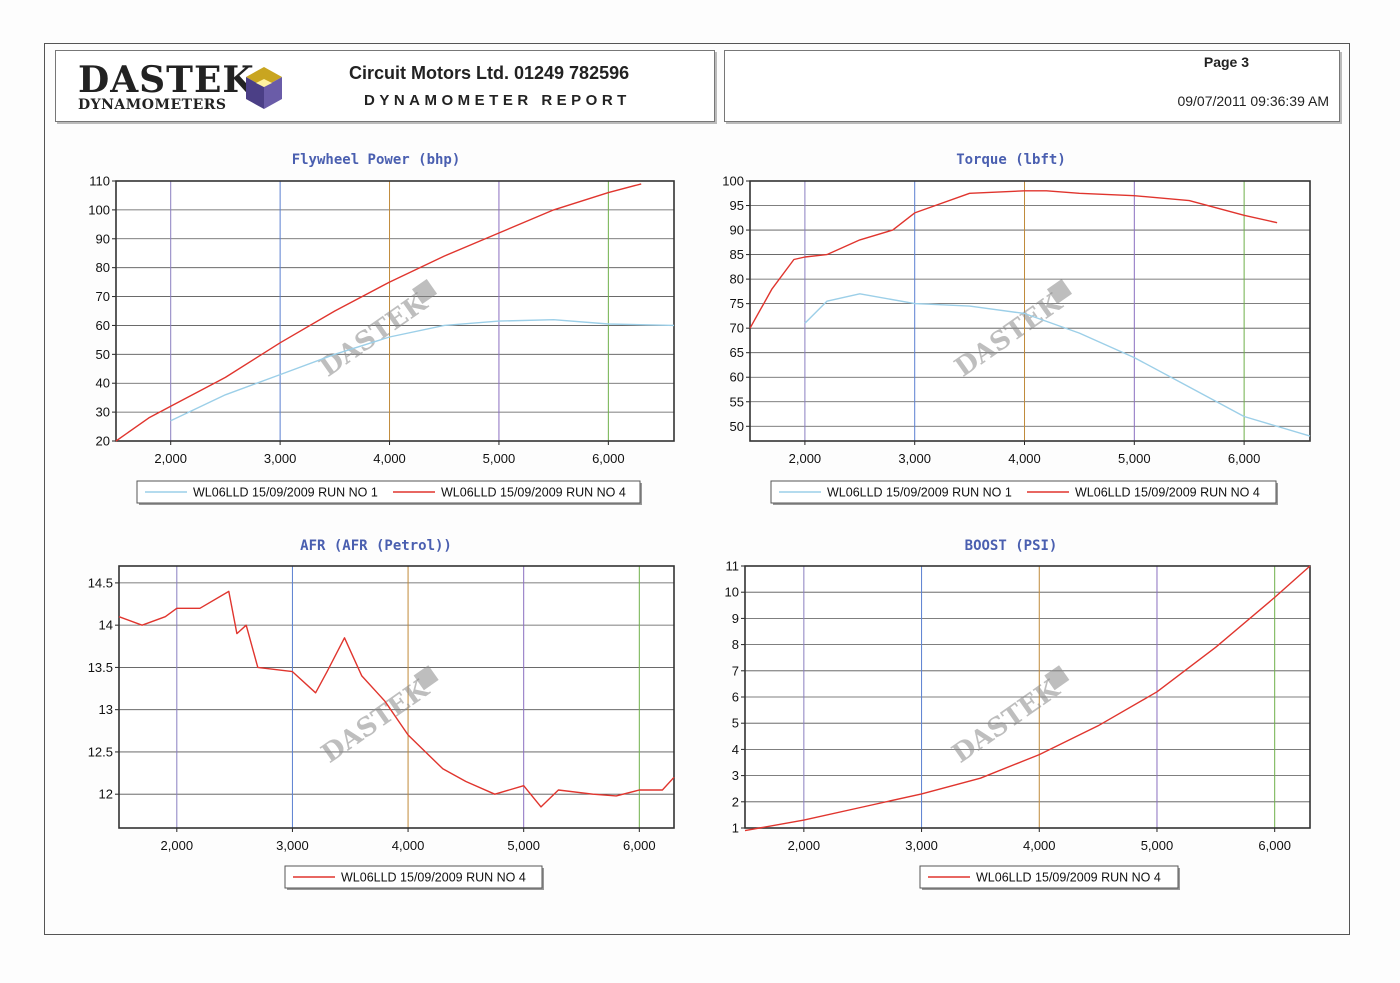  What do you see at coordinates (1039, 845) in the screenshot?
I see `boost-xtick-label: 4,000` at bounding box center [1039, 845].